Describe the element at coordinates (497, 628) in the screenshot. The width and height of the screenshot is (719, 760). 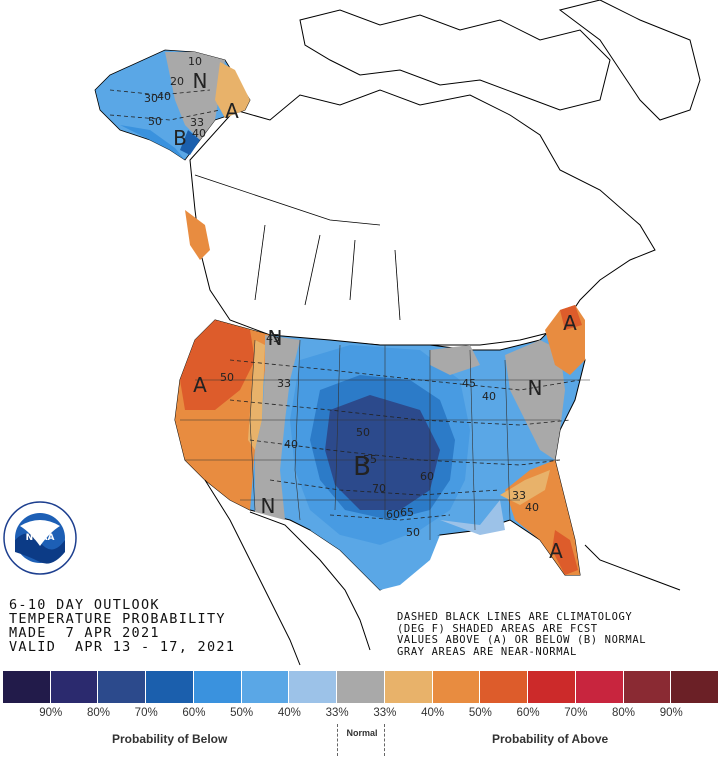
I see `note-line-2: (DEG F) SHADED AREAS ARE FCST` at that location.